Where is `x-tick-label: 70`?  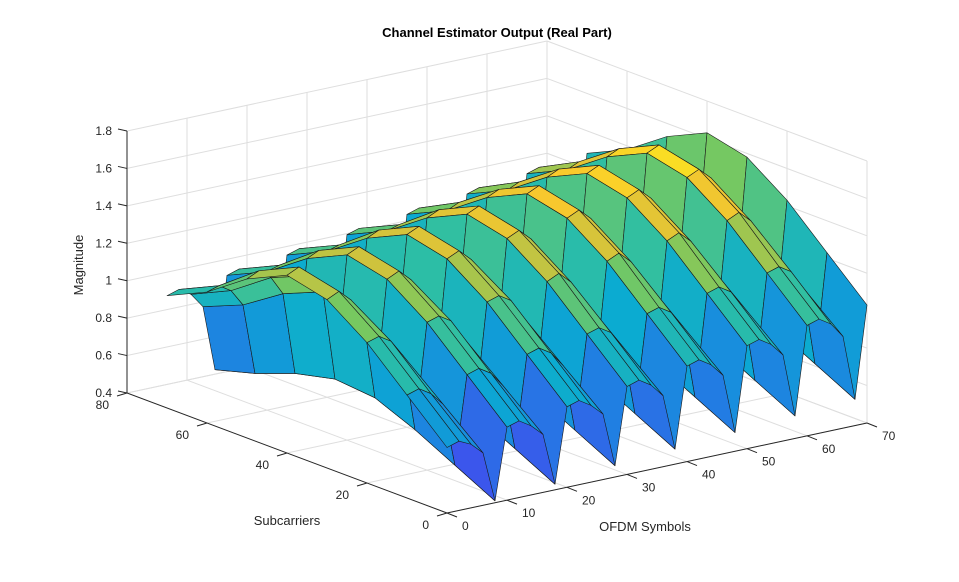 x-tick-label: 70 is located at coordinates (889, 436).